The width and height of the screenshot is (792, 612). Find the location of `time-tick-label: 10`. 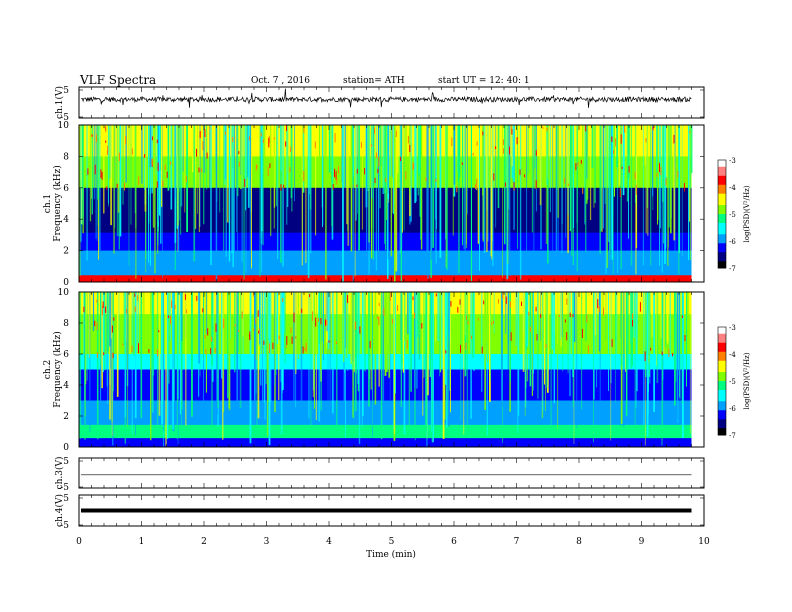

time-tick-label: 10 is located at coordinates (704, 542).